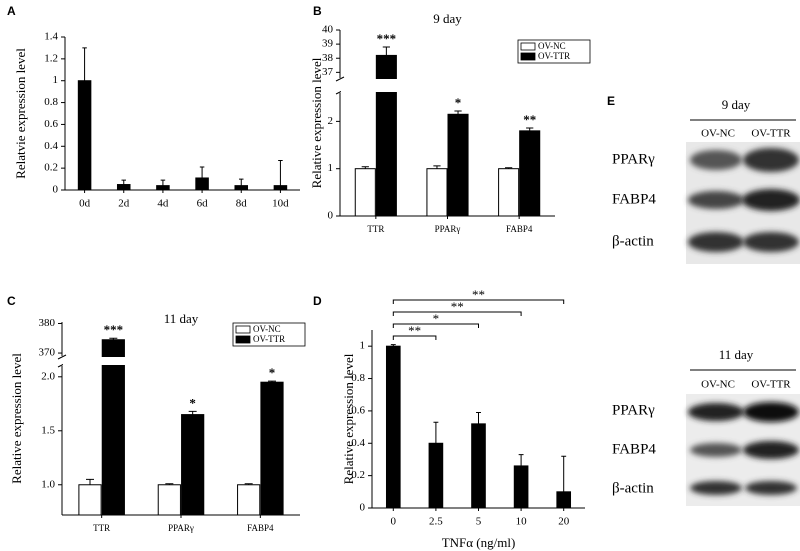 This screenshot has height=551, width=800. I want to click on panel-label: A, so click(11, 11).